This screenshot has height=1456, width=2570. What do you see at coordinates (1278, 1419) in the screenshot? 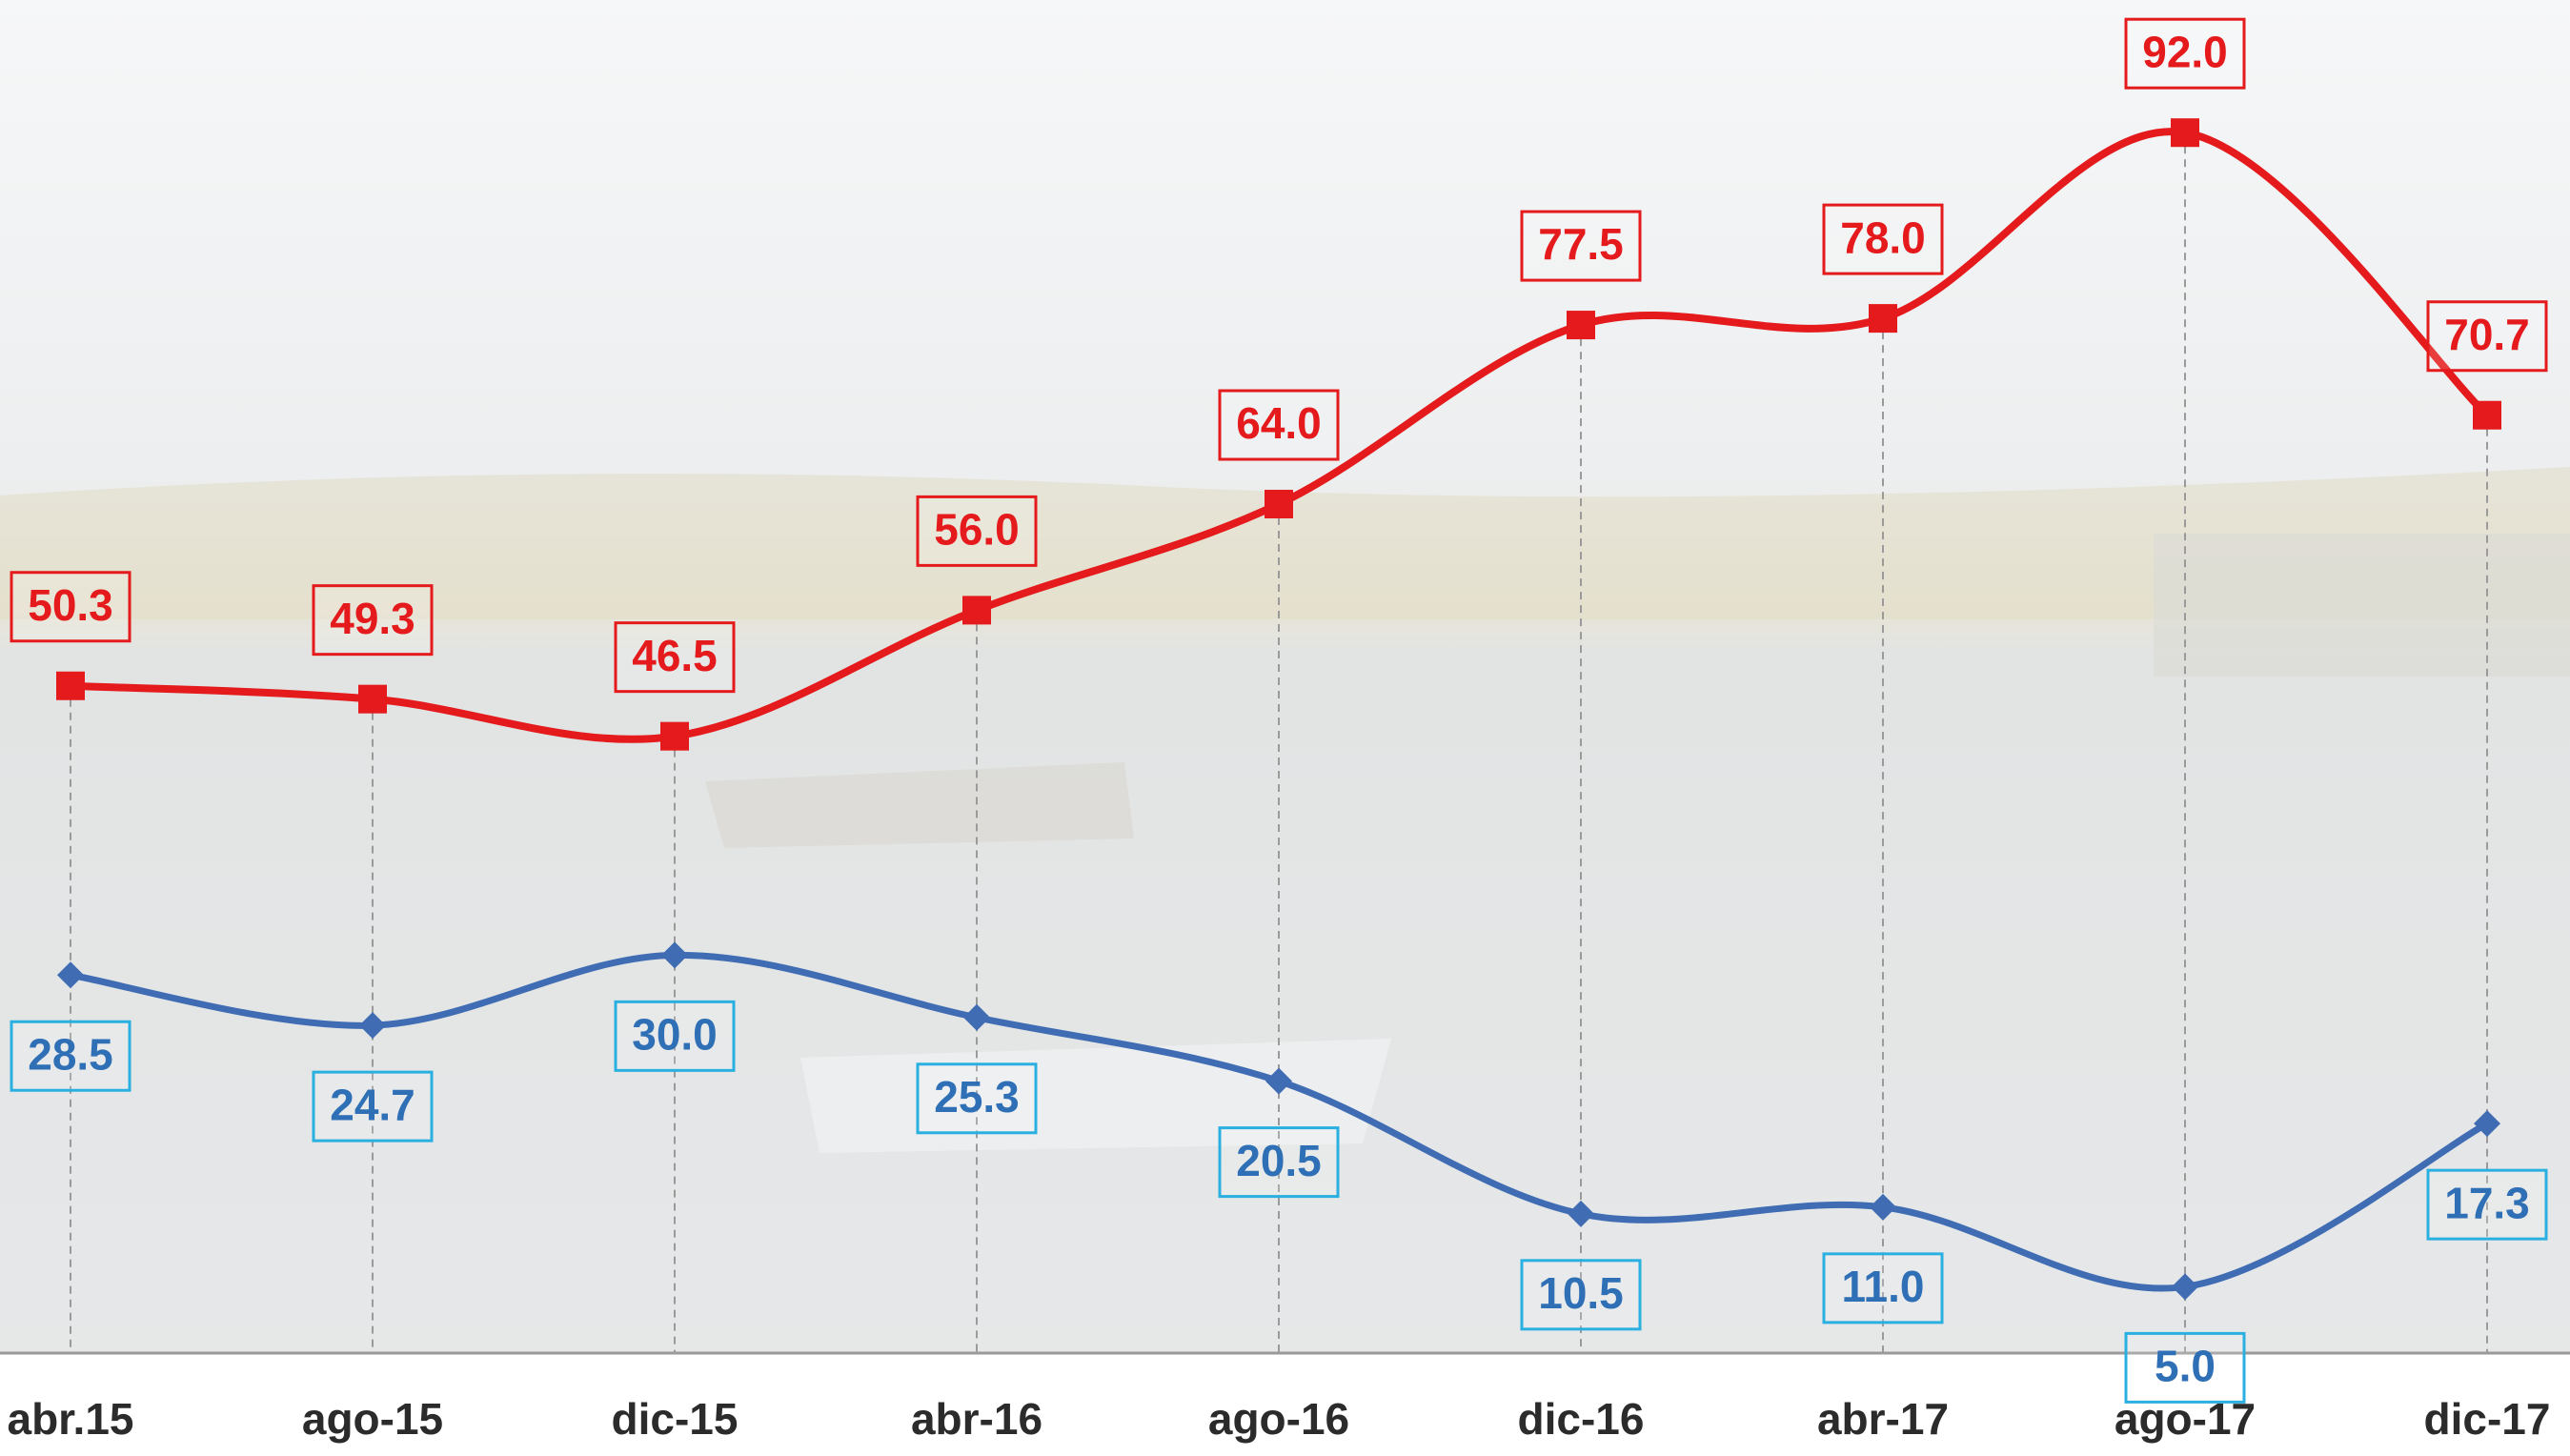
I see `x-tick-label: ago-16` at bounding box center [1278, 1419].